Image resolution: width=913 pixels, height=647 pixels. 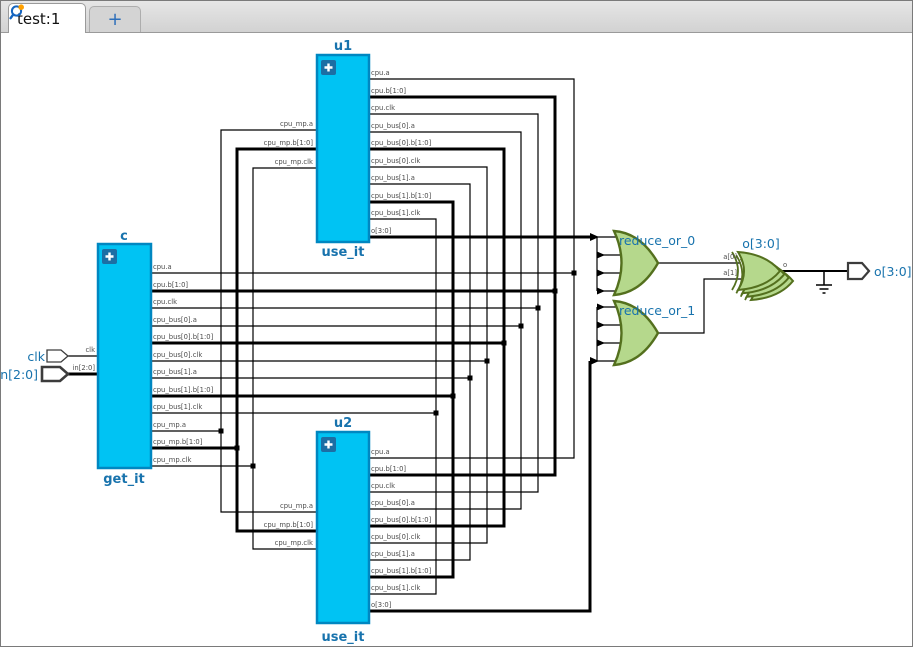 I want to click on output-port-o: o[3:0], so click(x=879, y=271).